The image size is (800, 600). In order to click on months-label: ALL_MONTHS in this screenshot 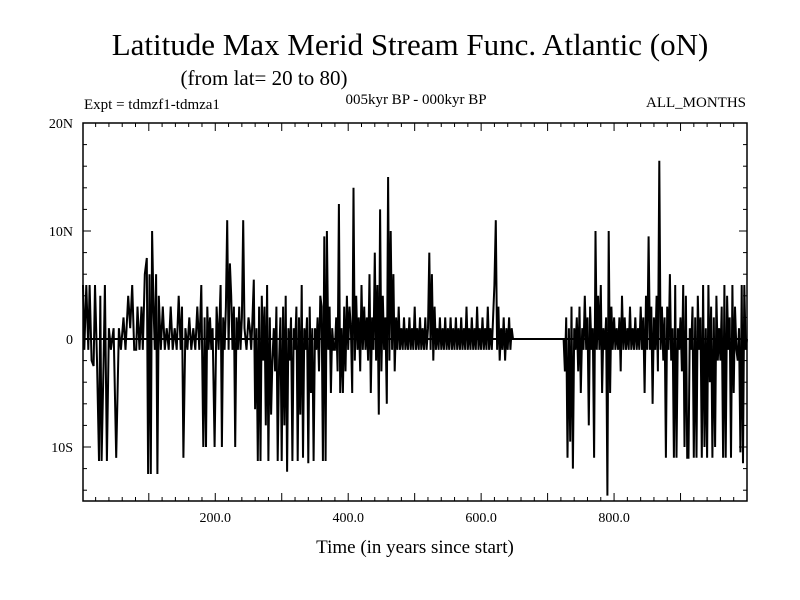, I will do `click(696, 103)`.